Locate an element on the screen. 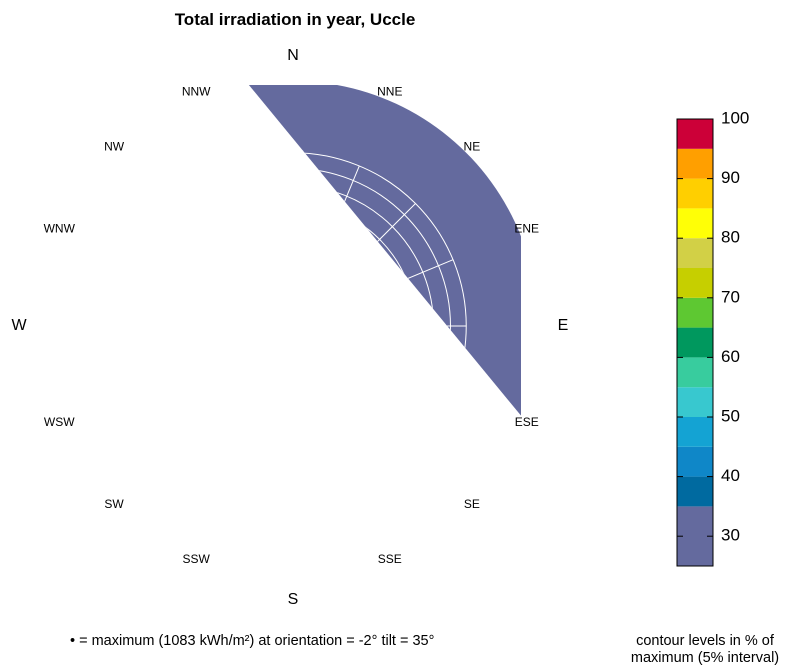 This screenshot has height=671, width=796. tilt-tick-label: 70° is located at coordinates (295, 187).